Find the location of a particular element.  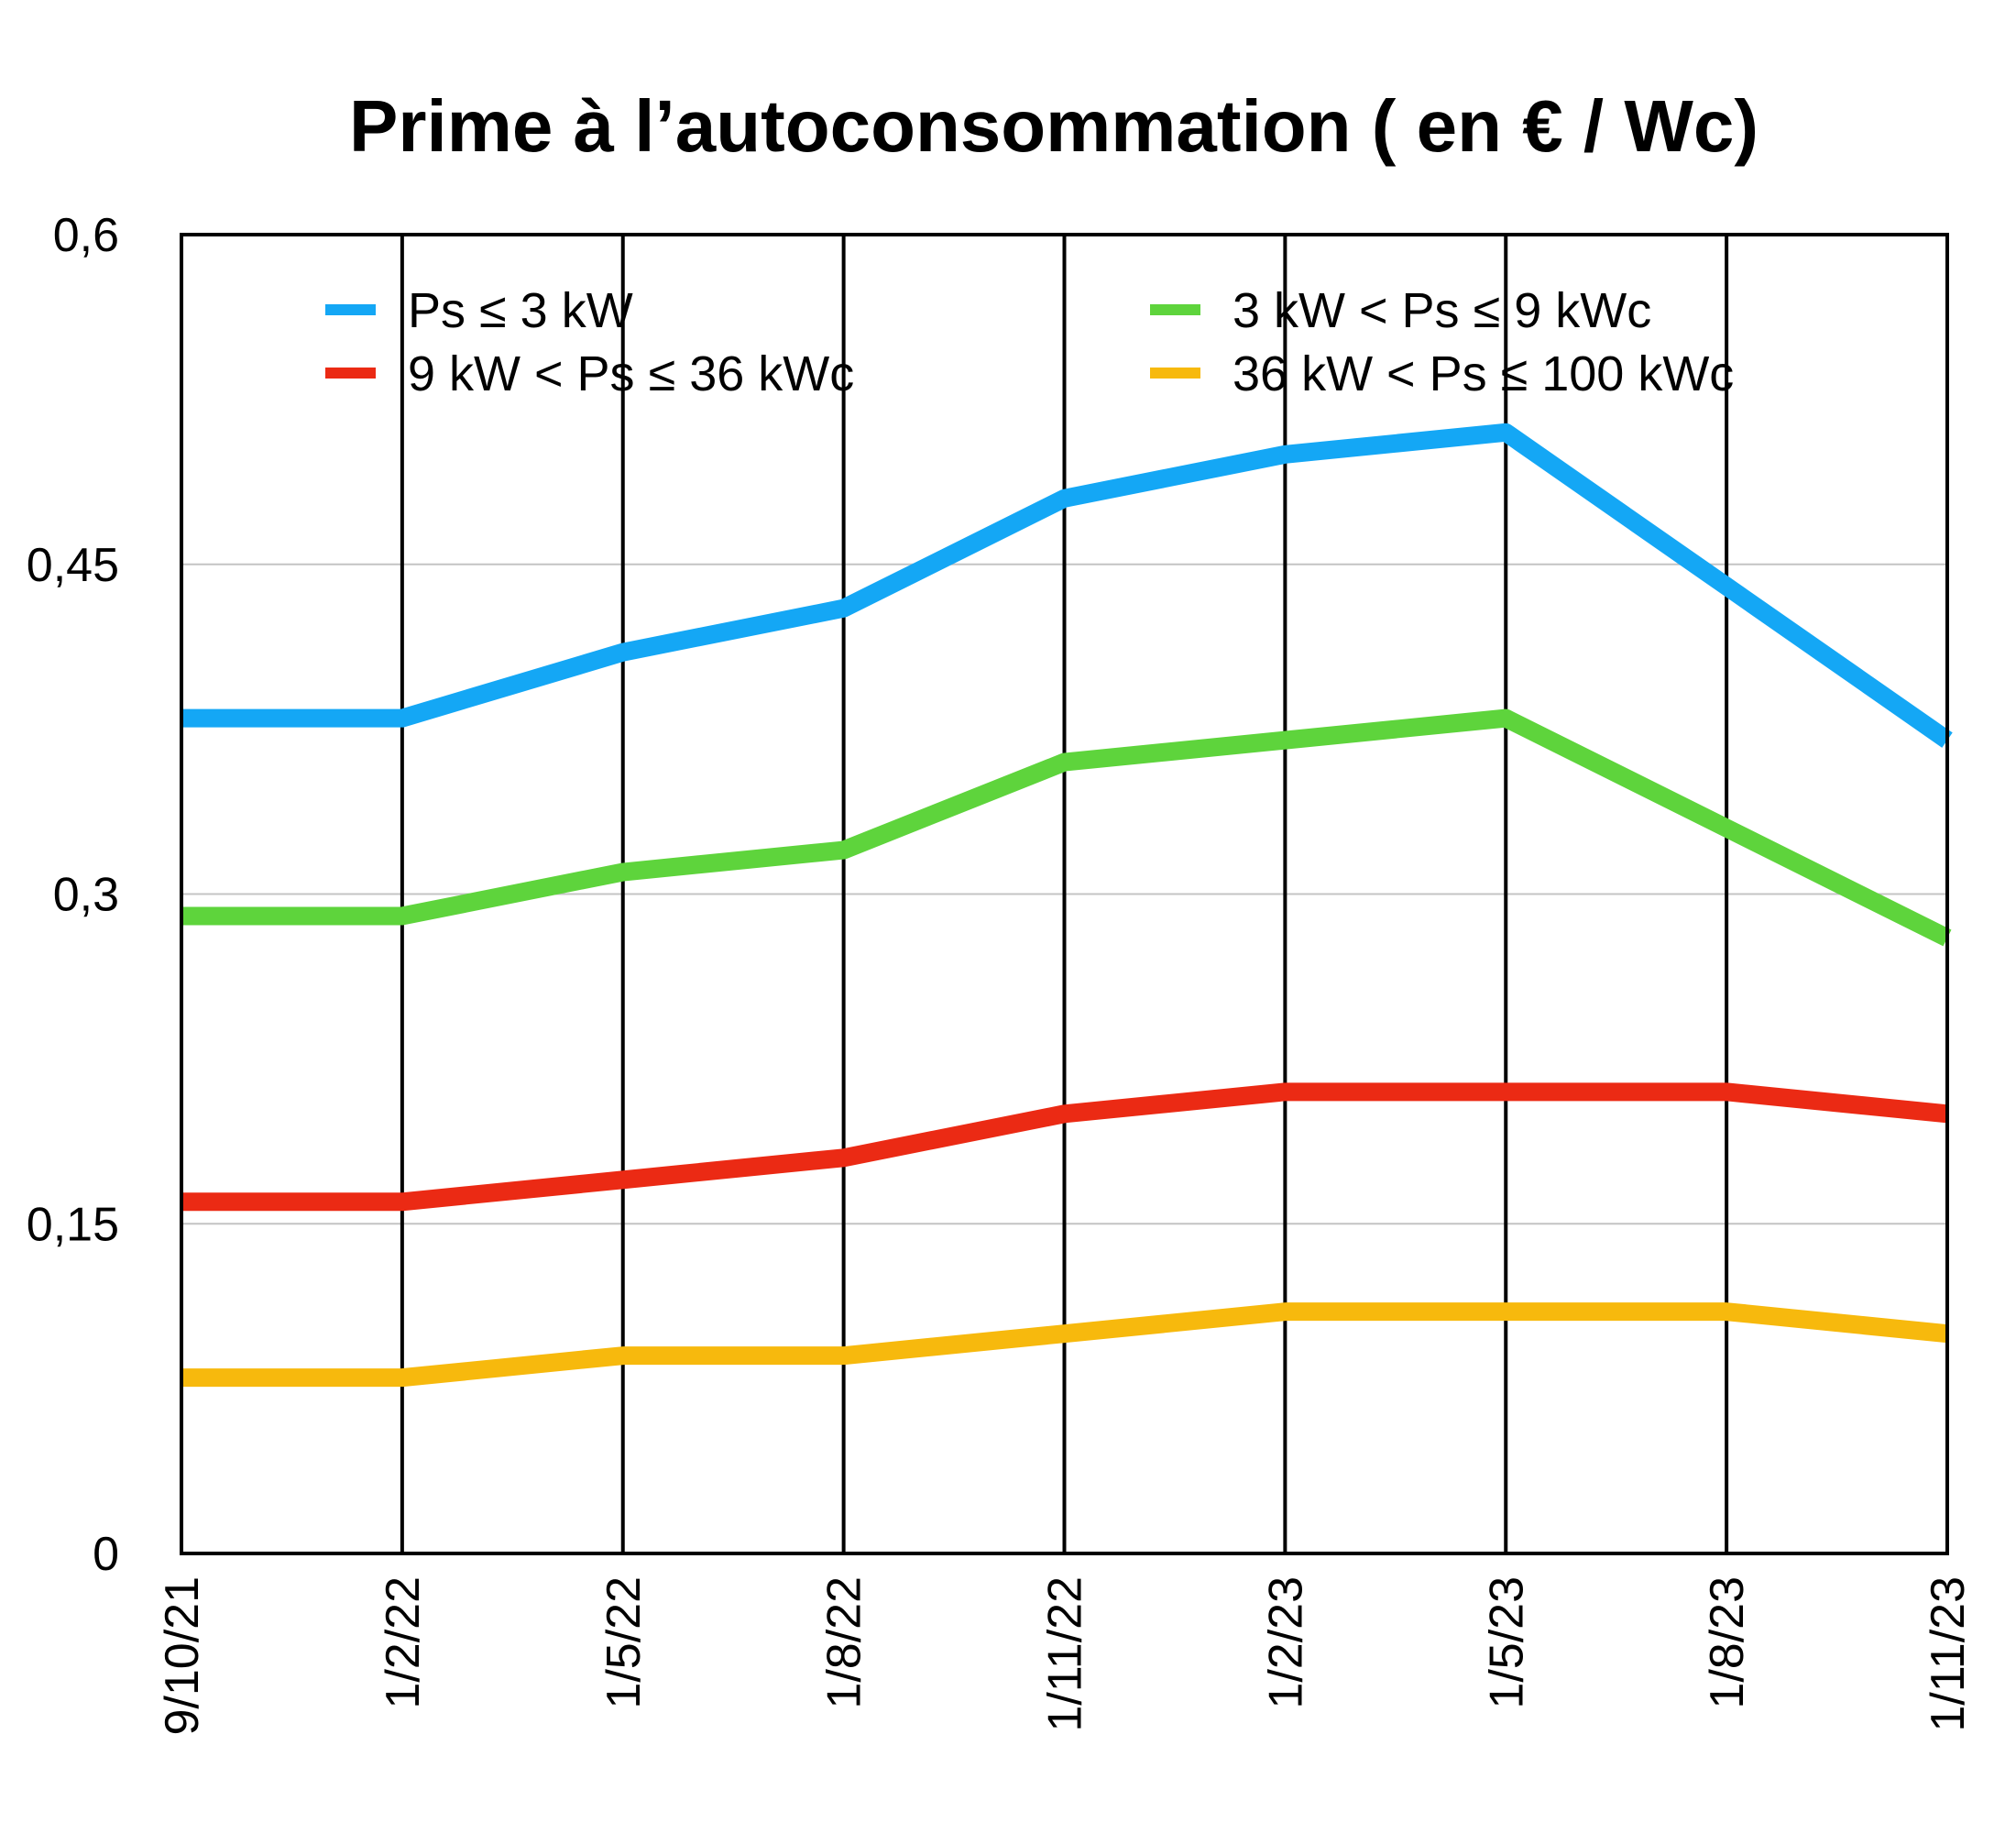

x-tick-label: 1/2/22 is located at coordinates (403, 1642).